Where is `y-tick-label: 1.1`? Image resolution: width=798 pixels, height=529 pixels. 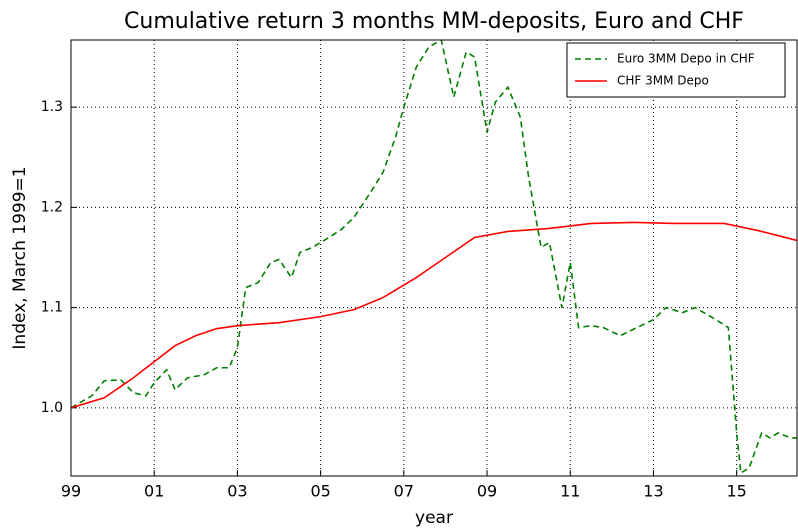 y-tick-label: 1.1 is located at coordinates (52, 308).